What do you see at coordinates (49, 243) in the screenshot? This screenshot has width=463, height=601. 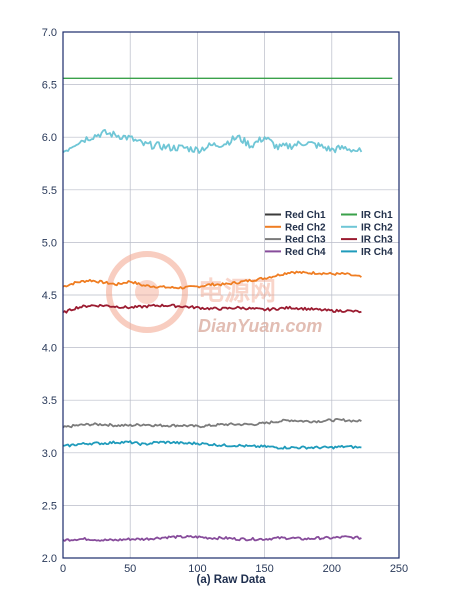 I see `y-tick-label: 5.0` at bounding box center [49, 243].